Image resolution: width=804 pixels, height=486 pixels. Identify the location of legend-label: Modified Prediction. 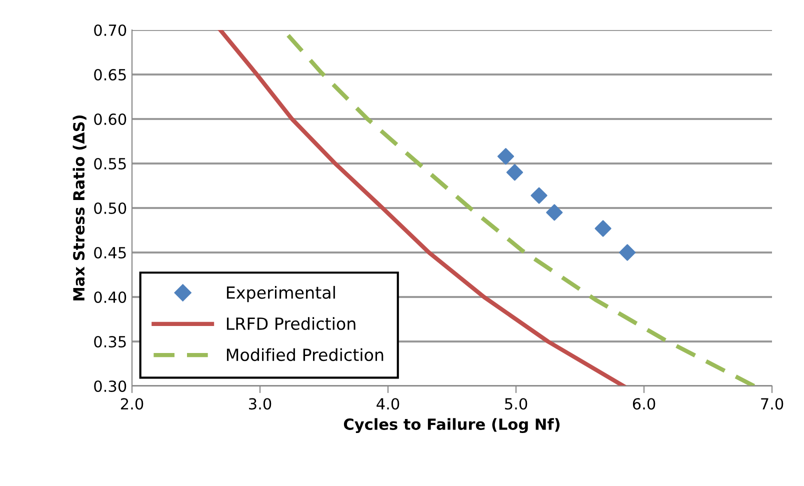
(305, 355).